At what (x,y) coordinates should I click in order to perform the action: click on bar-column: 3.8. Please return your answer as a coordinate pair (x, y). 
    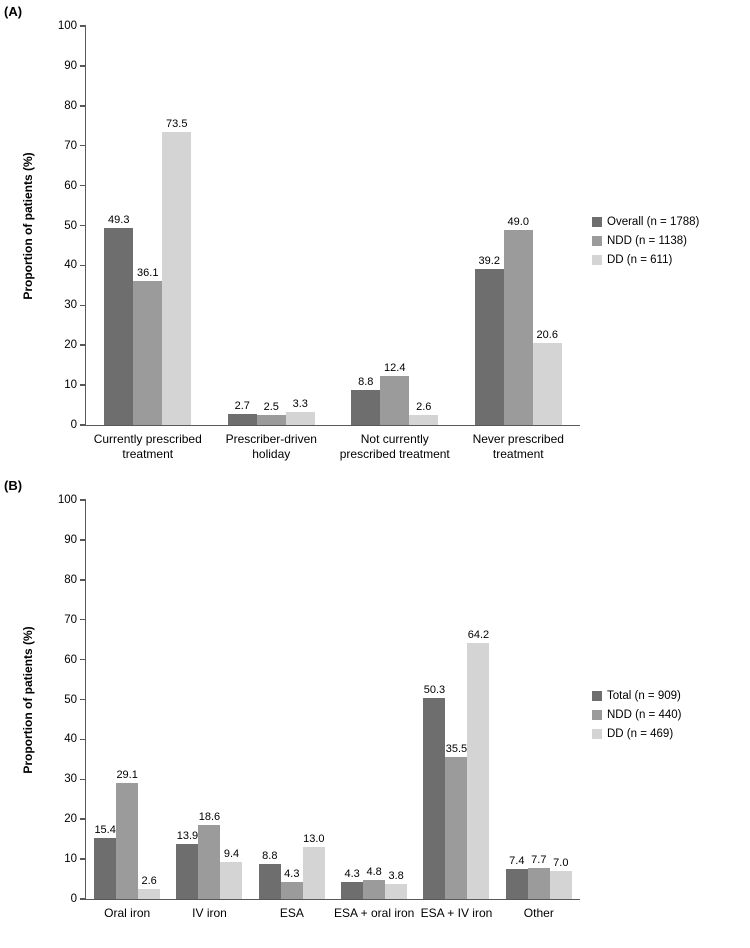
    Looking at the image, I should click on (396, 884).